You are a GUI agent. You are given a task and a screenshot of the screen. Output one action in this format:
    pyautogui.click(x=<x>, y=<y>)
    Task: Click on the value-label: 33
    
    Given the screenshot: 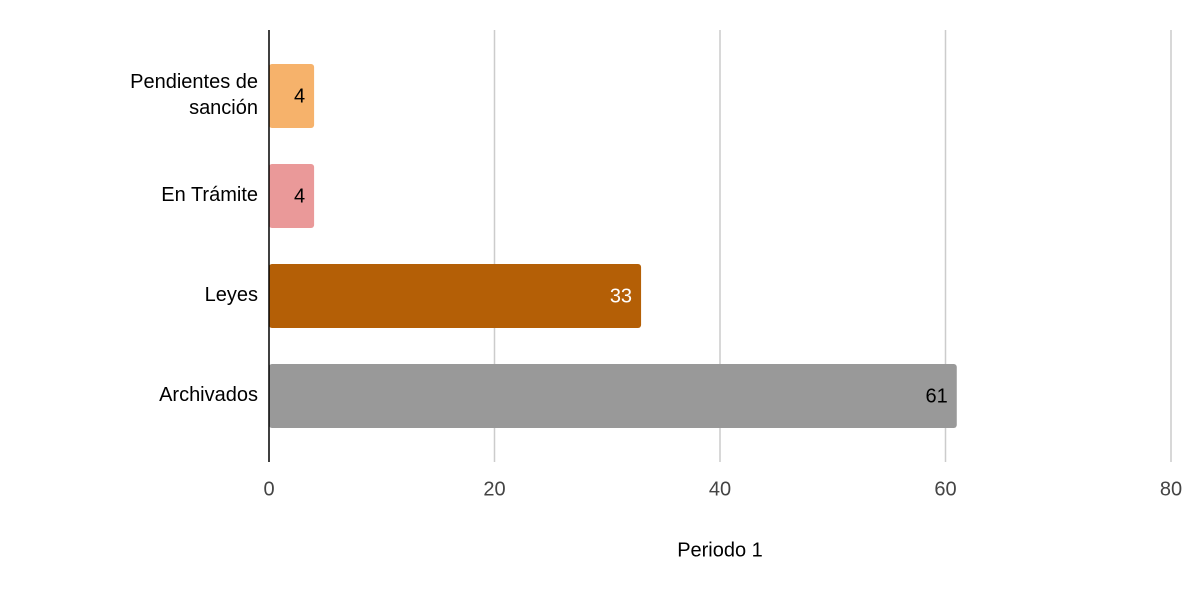 What is the action you would take?
    pyautogui.click(x=621, y=296)
    